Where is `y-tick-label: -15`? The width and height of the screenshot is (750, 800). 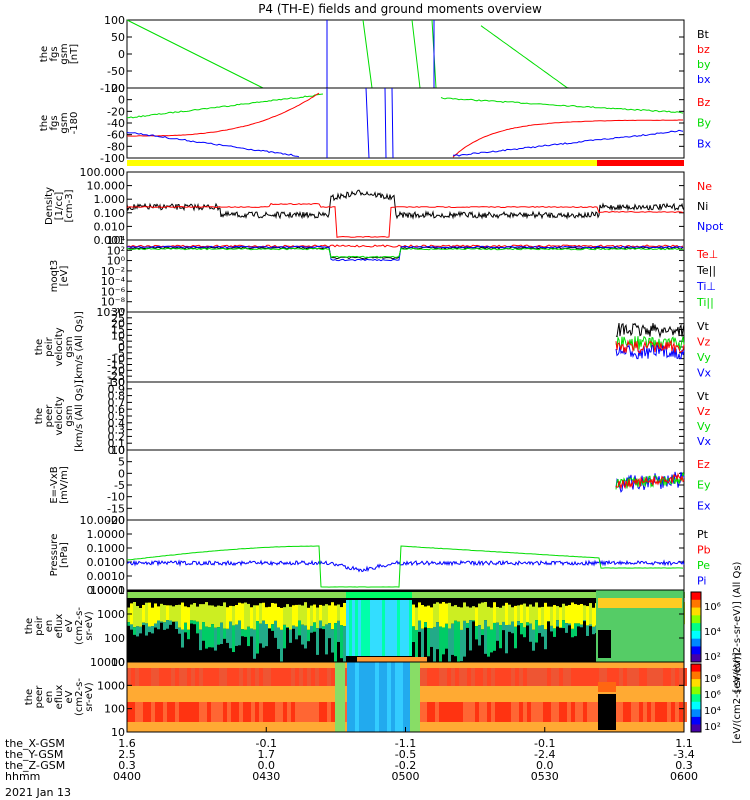
y-tick-label: -15 is located at coordinates (116, 365).